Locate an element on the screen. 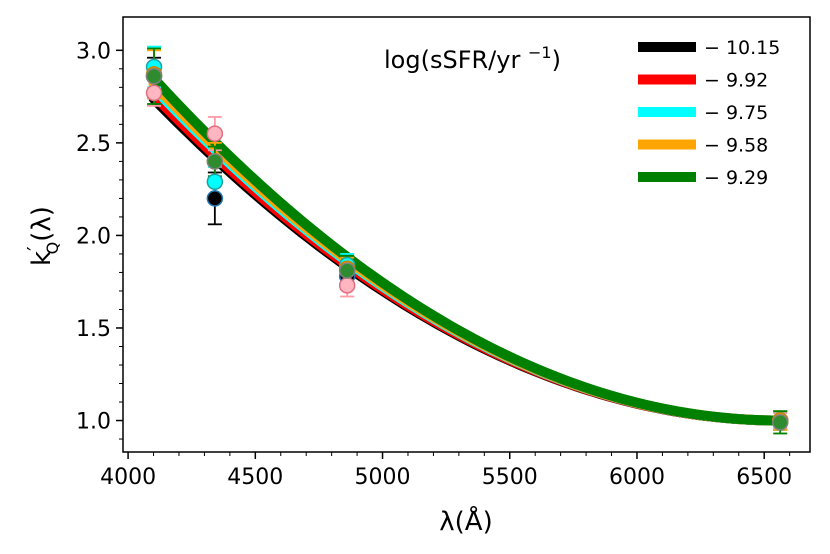 The height and width of the screenshot is (554, 830). legend-title-superscript: −1 is located at coordinates (540, 52).